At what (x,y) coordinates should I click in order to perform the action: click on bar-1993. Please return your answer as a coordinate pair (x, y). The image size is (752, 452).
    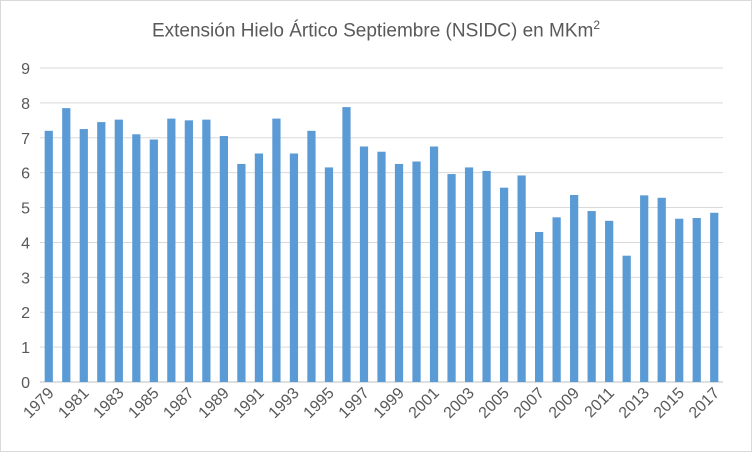
    Looking at the image, I should click on (294, 267).